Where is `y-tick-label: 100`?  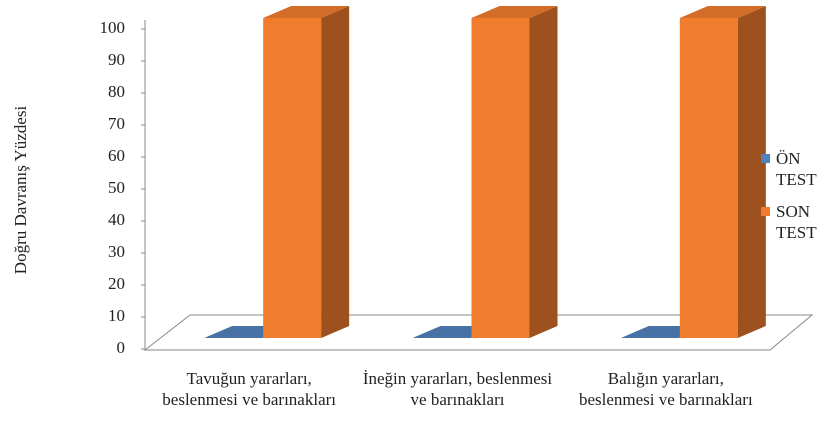
y-tick-label: 100 is located at coordinates (113, 27).